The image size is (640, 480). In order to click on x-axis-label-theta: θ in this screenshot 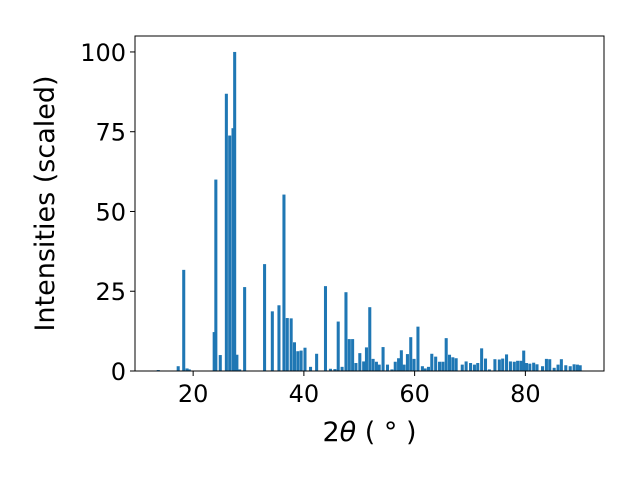, I will do `click(348, 432)`.